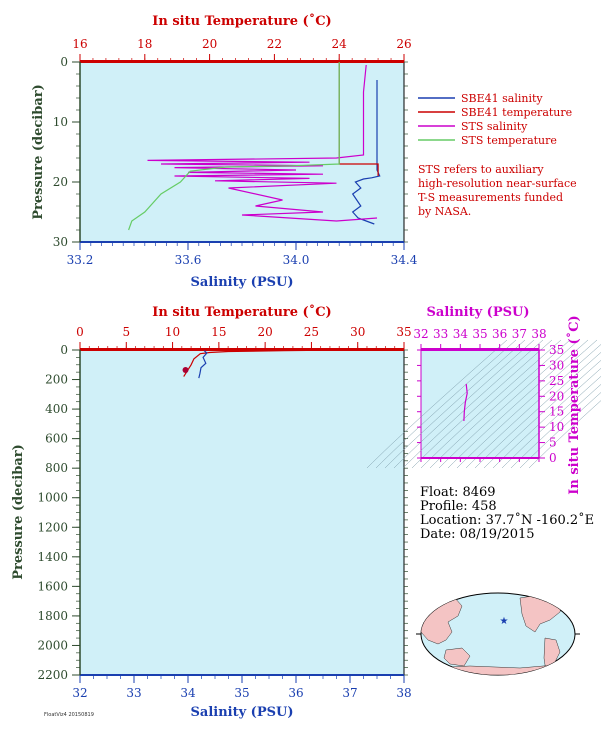 Image resolution: width=601 pixels, height=736 pixels. Describe the element at coordinates (126, 332) in the screenshot. I see `bottom-temp-tick-label: 5` at that location.